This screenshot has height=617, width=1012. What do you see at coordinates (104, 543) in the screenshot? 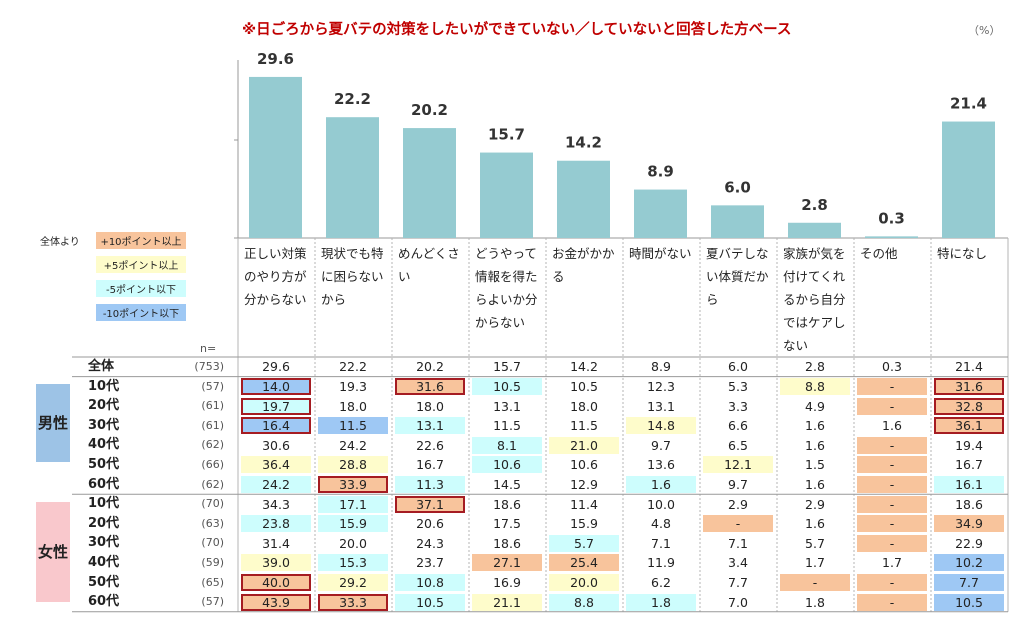
I see `row-label: 30代` at bounding box center [104, 543].